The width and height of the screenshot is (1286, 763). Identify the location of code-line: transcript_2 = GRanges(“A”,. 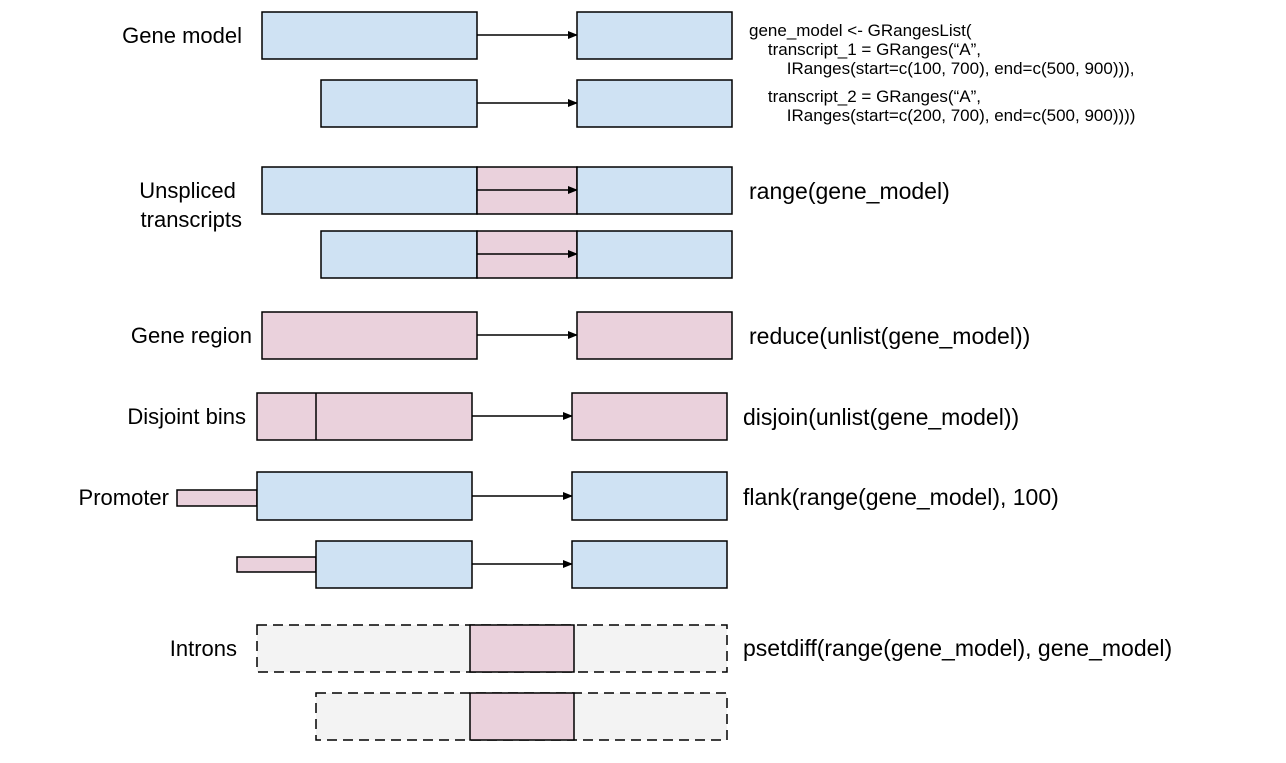
(865, 96).